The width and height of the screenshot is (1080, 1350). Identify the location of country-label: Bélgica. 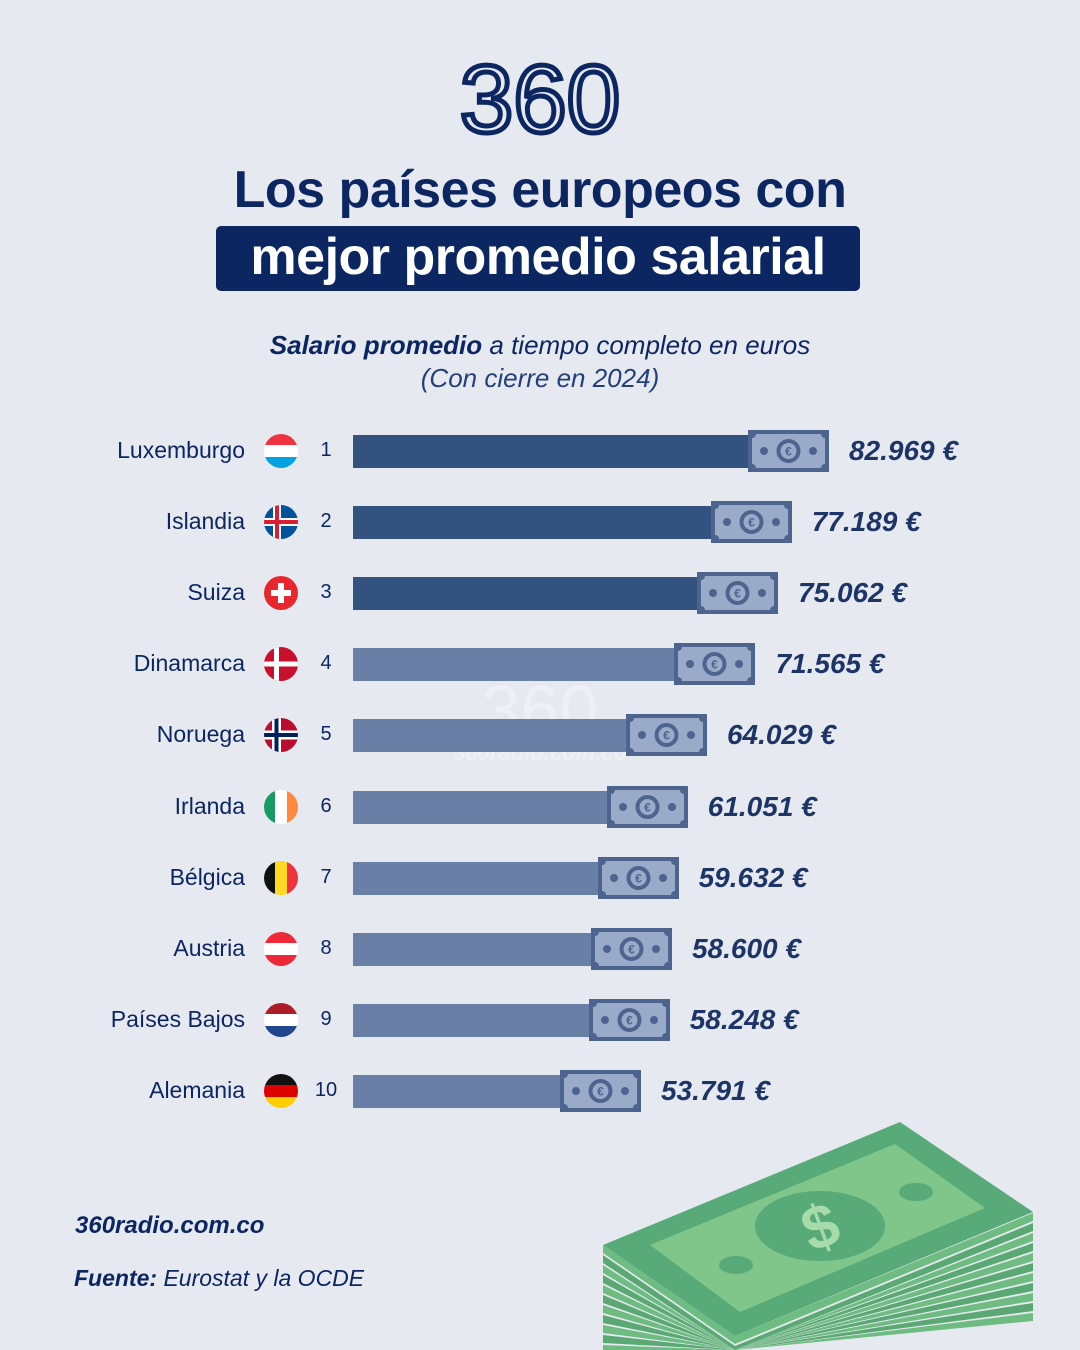
(207, 876).